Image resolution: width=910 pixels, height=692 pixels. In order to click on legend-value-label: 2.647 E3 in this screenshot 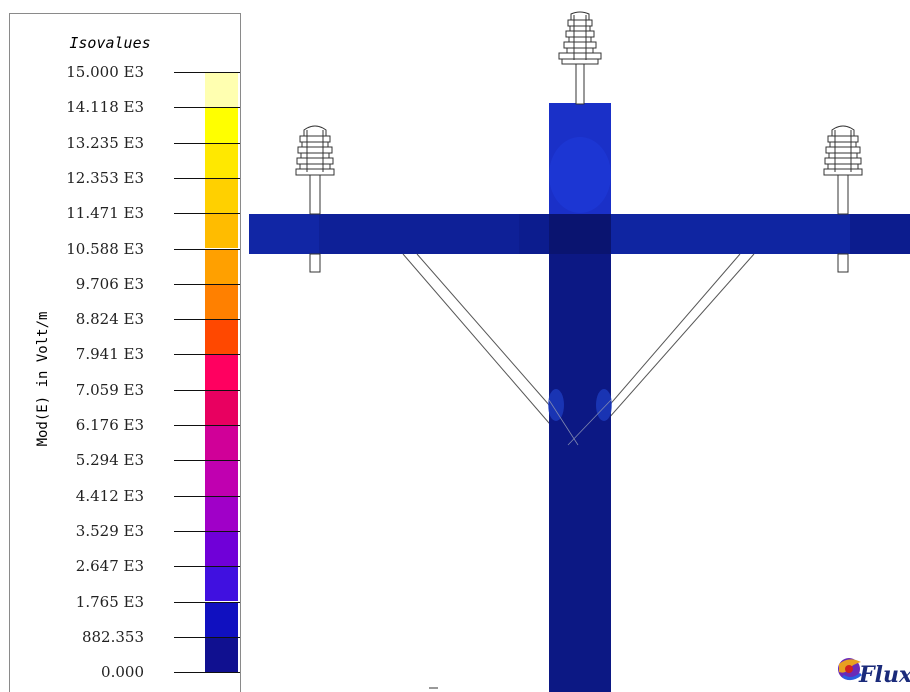, I will do `click(109, 566)`.